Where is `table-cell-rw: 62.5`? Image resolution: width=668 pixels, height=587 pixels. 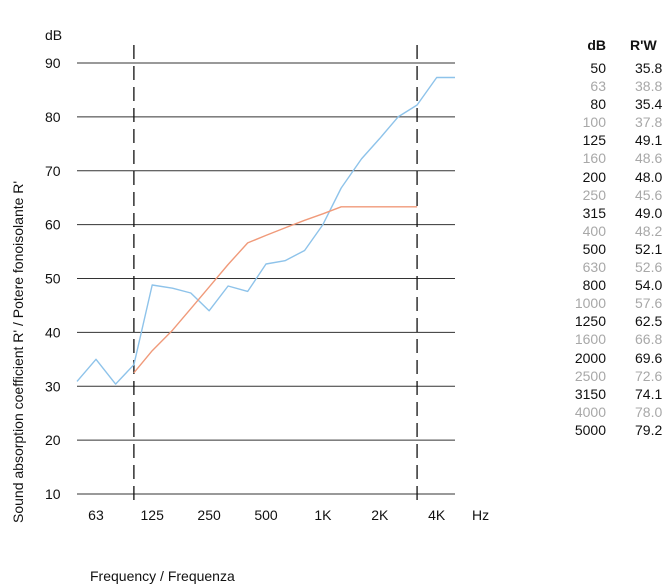
table-cell-rw: 62.5 is located at coordinates (649, 321).